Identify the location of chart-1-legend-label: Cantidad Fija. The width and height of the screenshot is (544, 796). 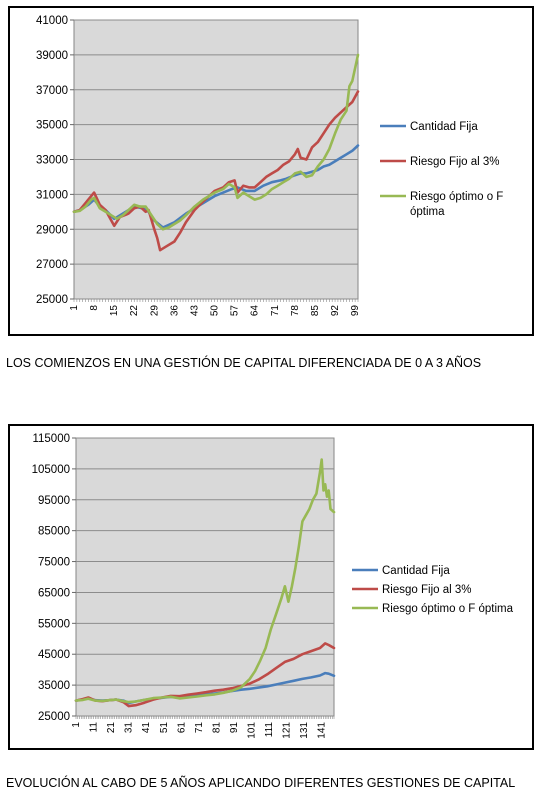
(444, 127).